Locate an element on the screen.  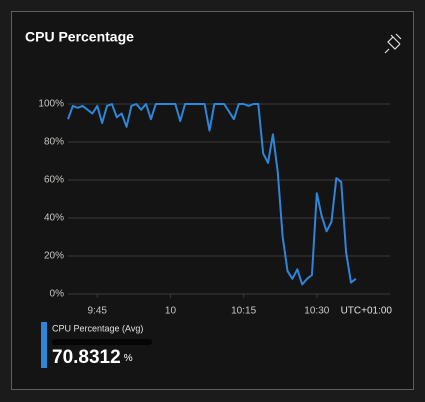
y-tick-label: 80% is located at coordinates (54, 142).